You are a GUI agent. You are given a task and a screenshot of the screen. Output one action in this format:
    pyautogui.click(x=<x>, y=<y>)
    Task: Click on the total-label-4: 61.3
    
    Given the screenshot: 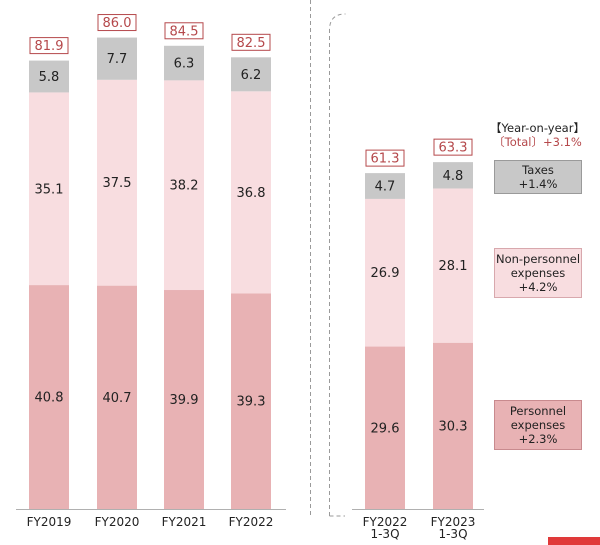 What is the action you would take?
    pyautogui.click(x=385, y=159)
    